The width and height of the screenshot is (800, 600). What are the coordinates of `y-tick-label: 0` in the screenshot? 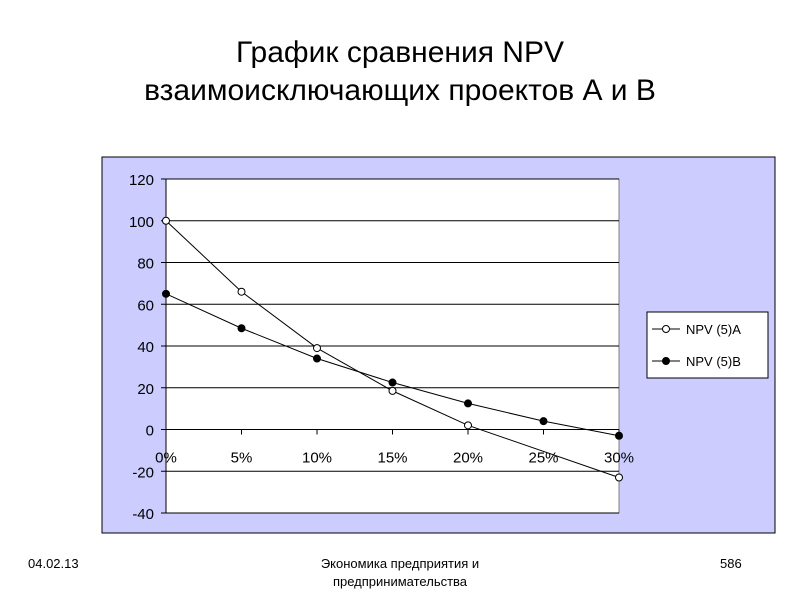 It's located at (150, 431).